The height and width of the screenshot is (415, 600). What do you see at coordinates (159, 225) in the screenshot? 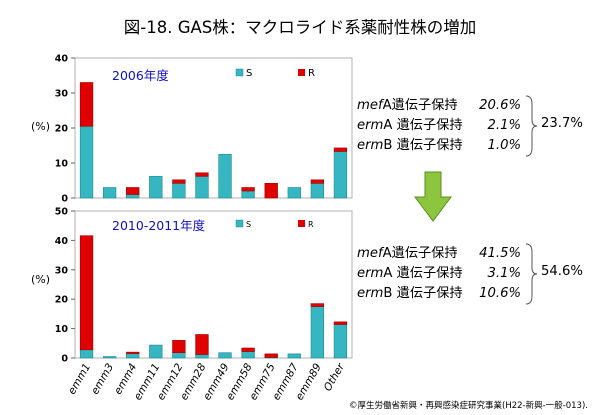
I see `panel-title: 2010-2011年度` at bounding box center [159, 225].